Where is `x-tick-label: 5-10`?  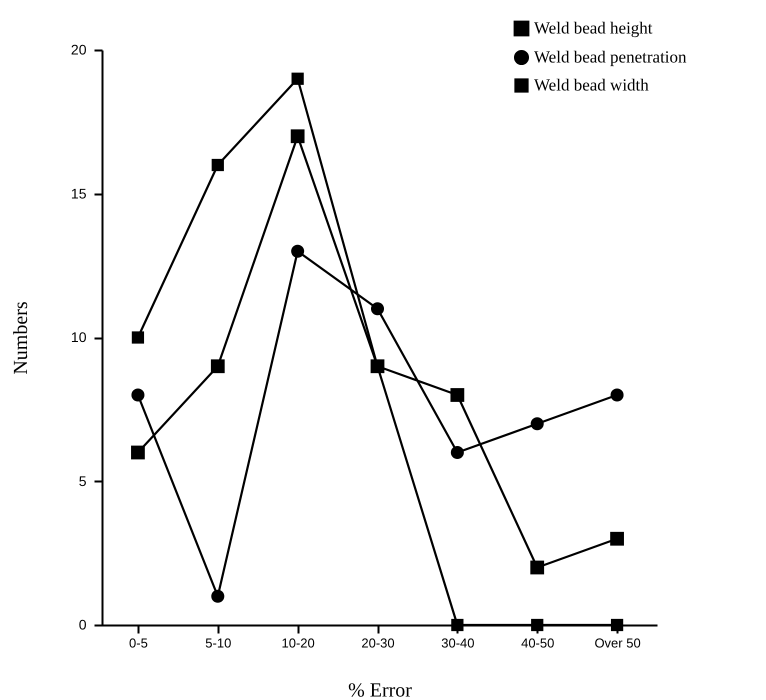
x-tick-label: 5-10 is located at coordinates (218, 643).